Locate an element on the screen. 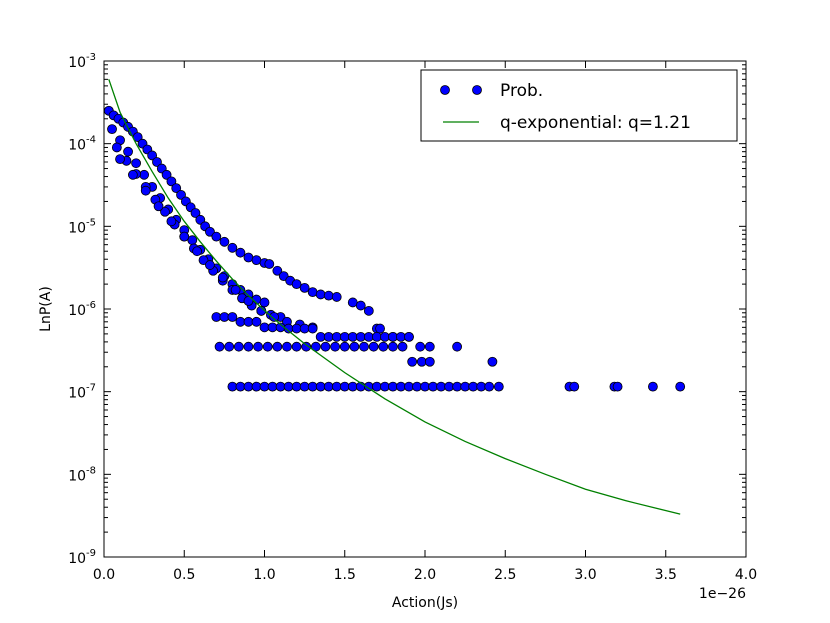 The width and height of the screenshot is (830, 623). y-tick-label: 10⁻⁷ is located at coordinates (82, 392).